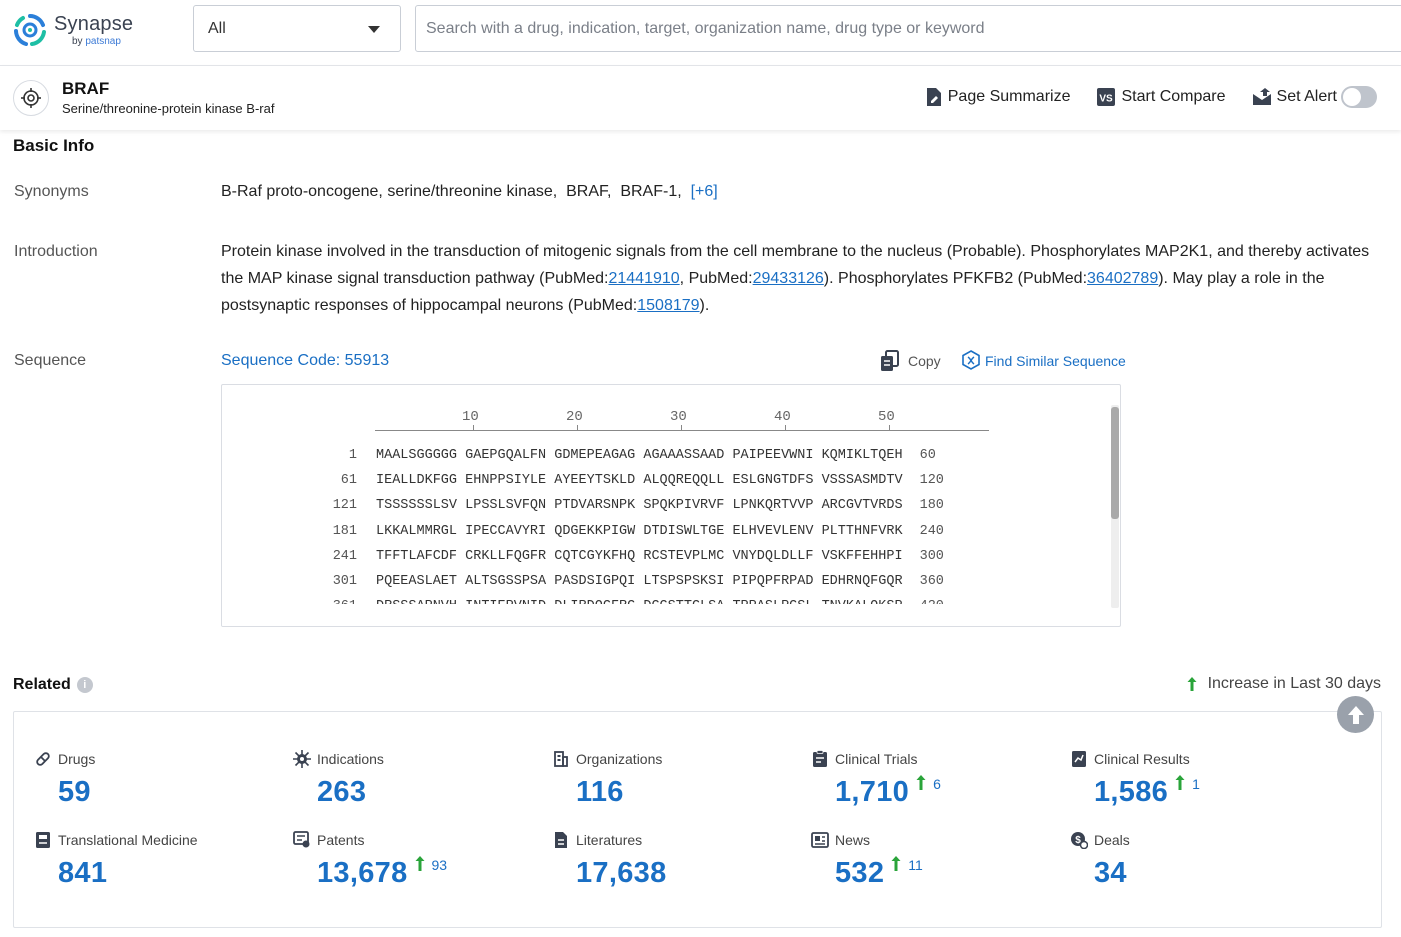  Describe the element at coordinates (820, 840) in the screenshot. I see `newspaper-icon` at that location.